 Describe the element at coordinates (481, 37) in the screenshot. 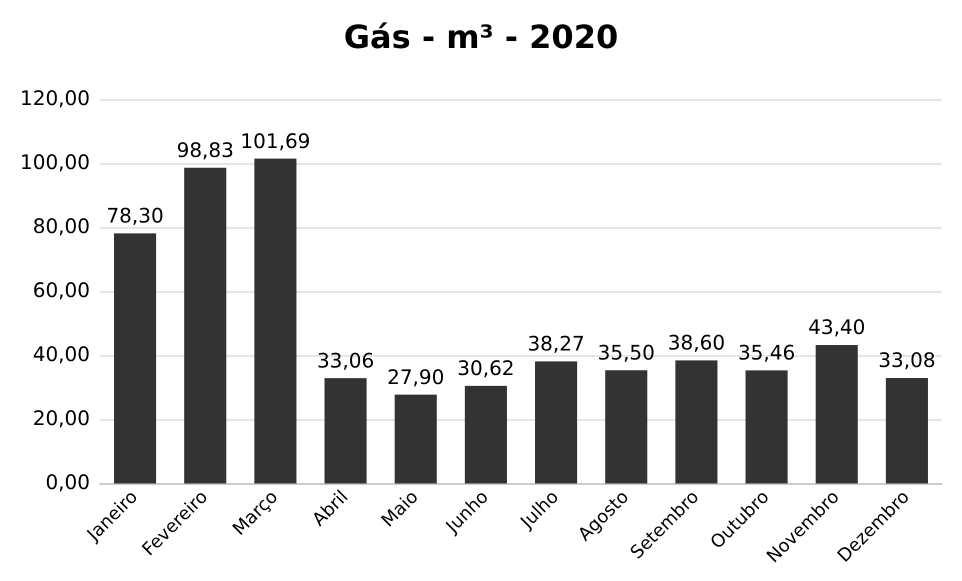

I see `chart-title: Gás - m³ - 2020` at that location.